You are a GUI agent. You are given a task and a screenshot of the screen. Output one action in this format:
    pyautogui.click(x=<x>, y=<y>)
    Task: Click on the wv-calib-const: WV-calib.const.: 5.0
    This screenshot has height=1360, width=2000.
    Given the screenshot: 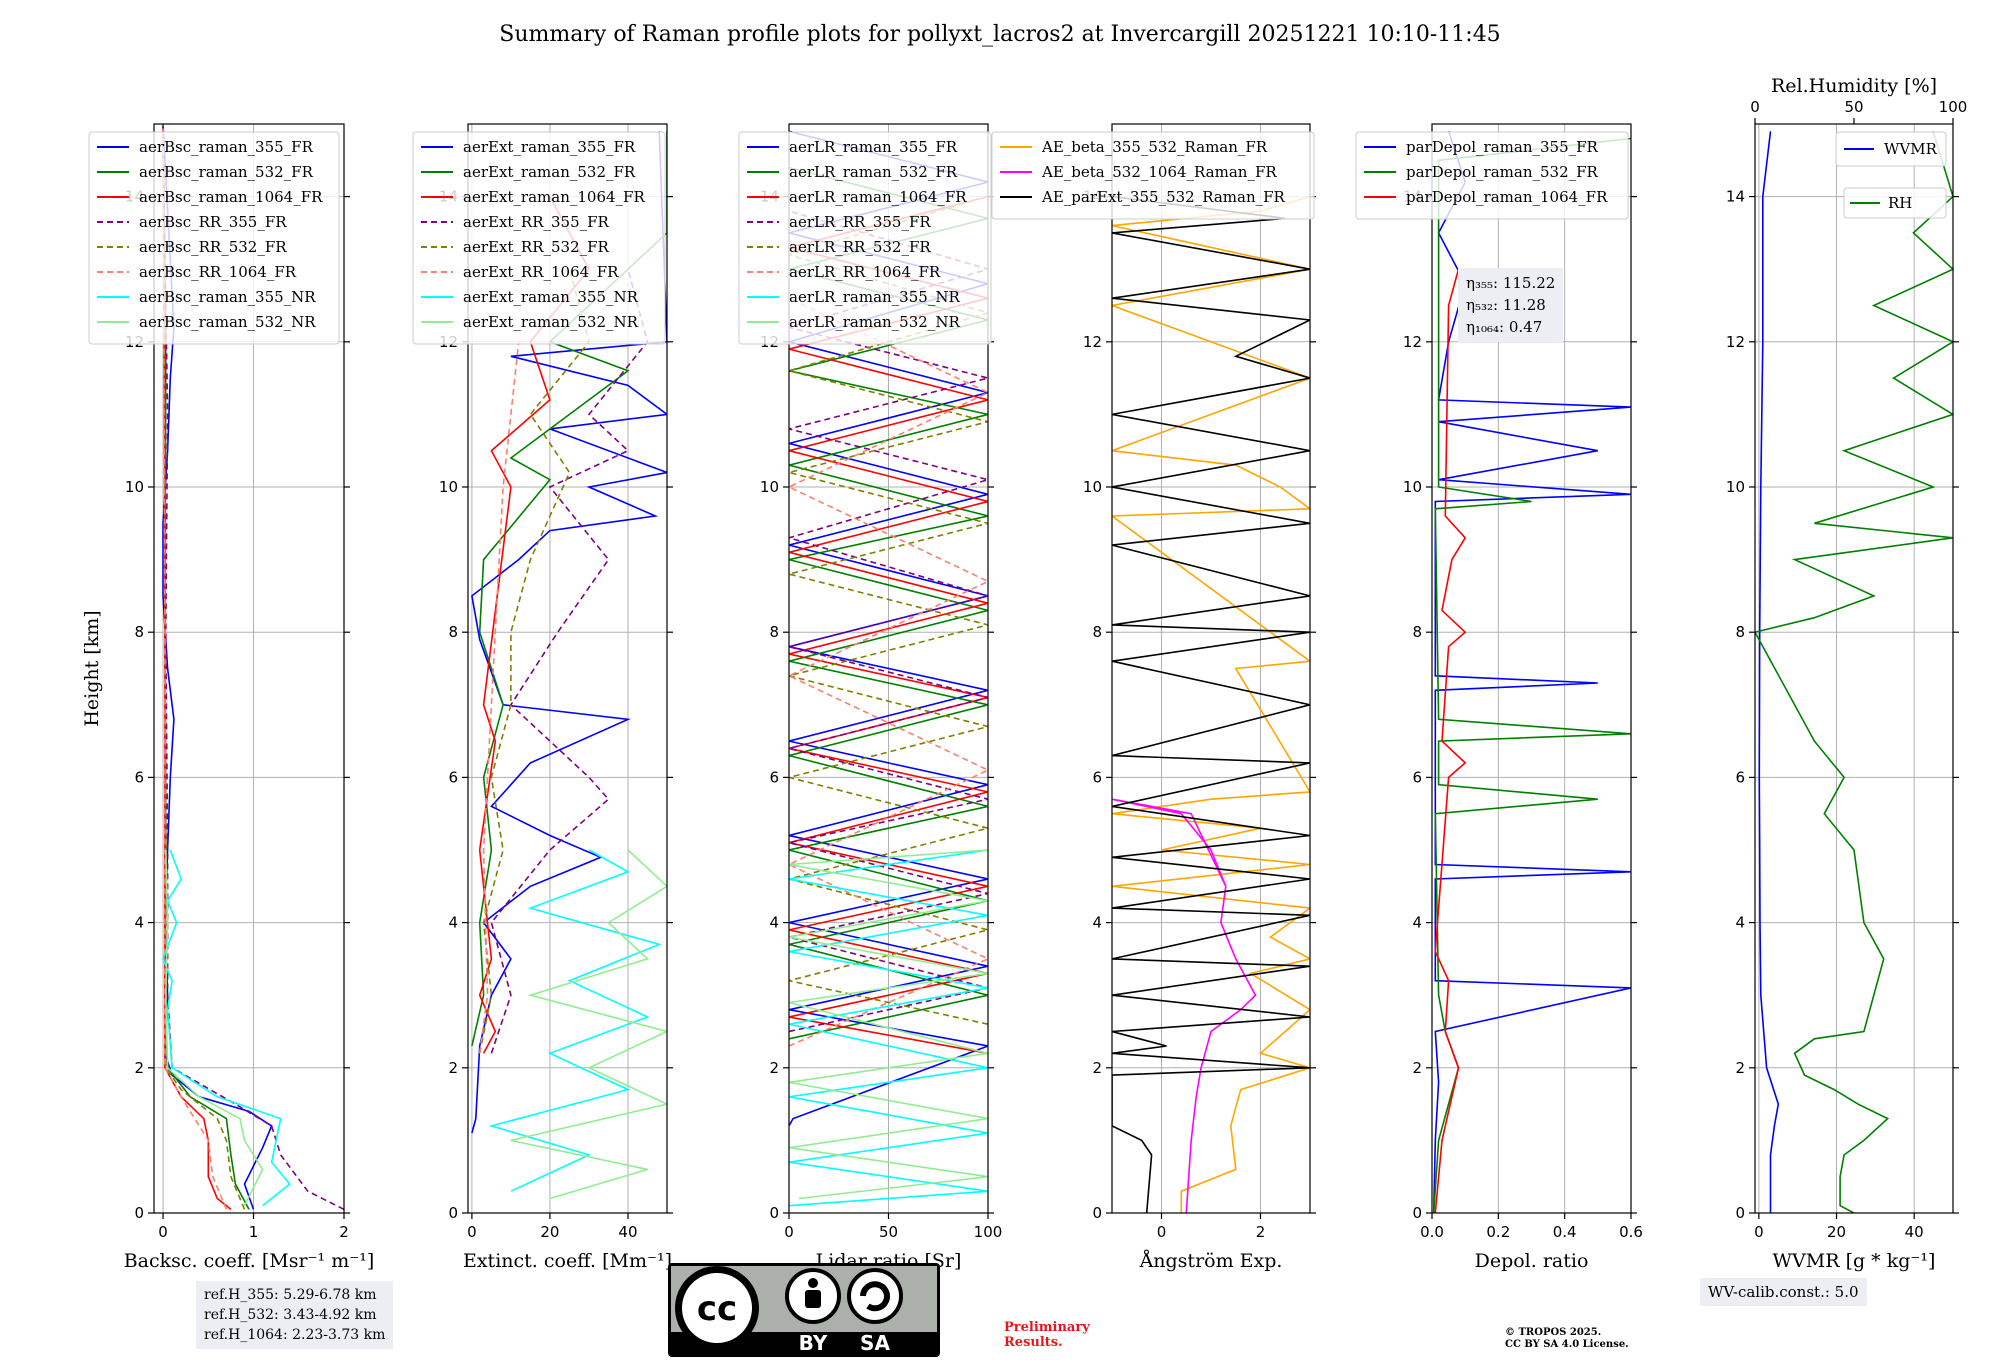 What is the action you would take?
    pyautogui.click(x=1783, y=1292)
    